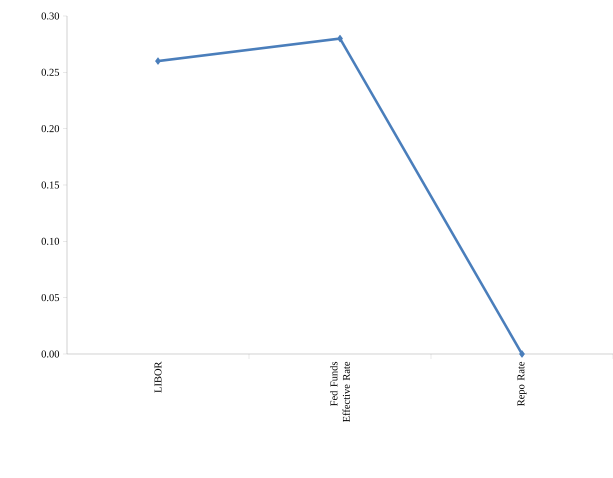 Image resolution: width=613 pixels, height=478 pixels. What do you see at coordinates (51, 128) in the screenshot?
I see `y-tick-label: 0.20` at bounding box center [51, 128].